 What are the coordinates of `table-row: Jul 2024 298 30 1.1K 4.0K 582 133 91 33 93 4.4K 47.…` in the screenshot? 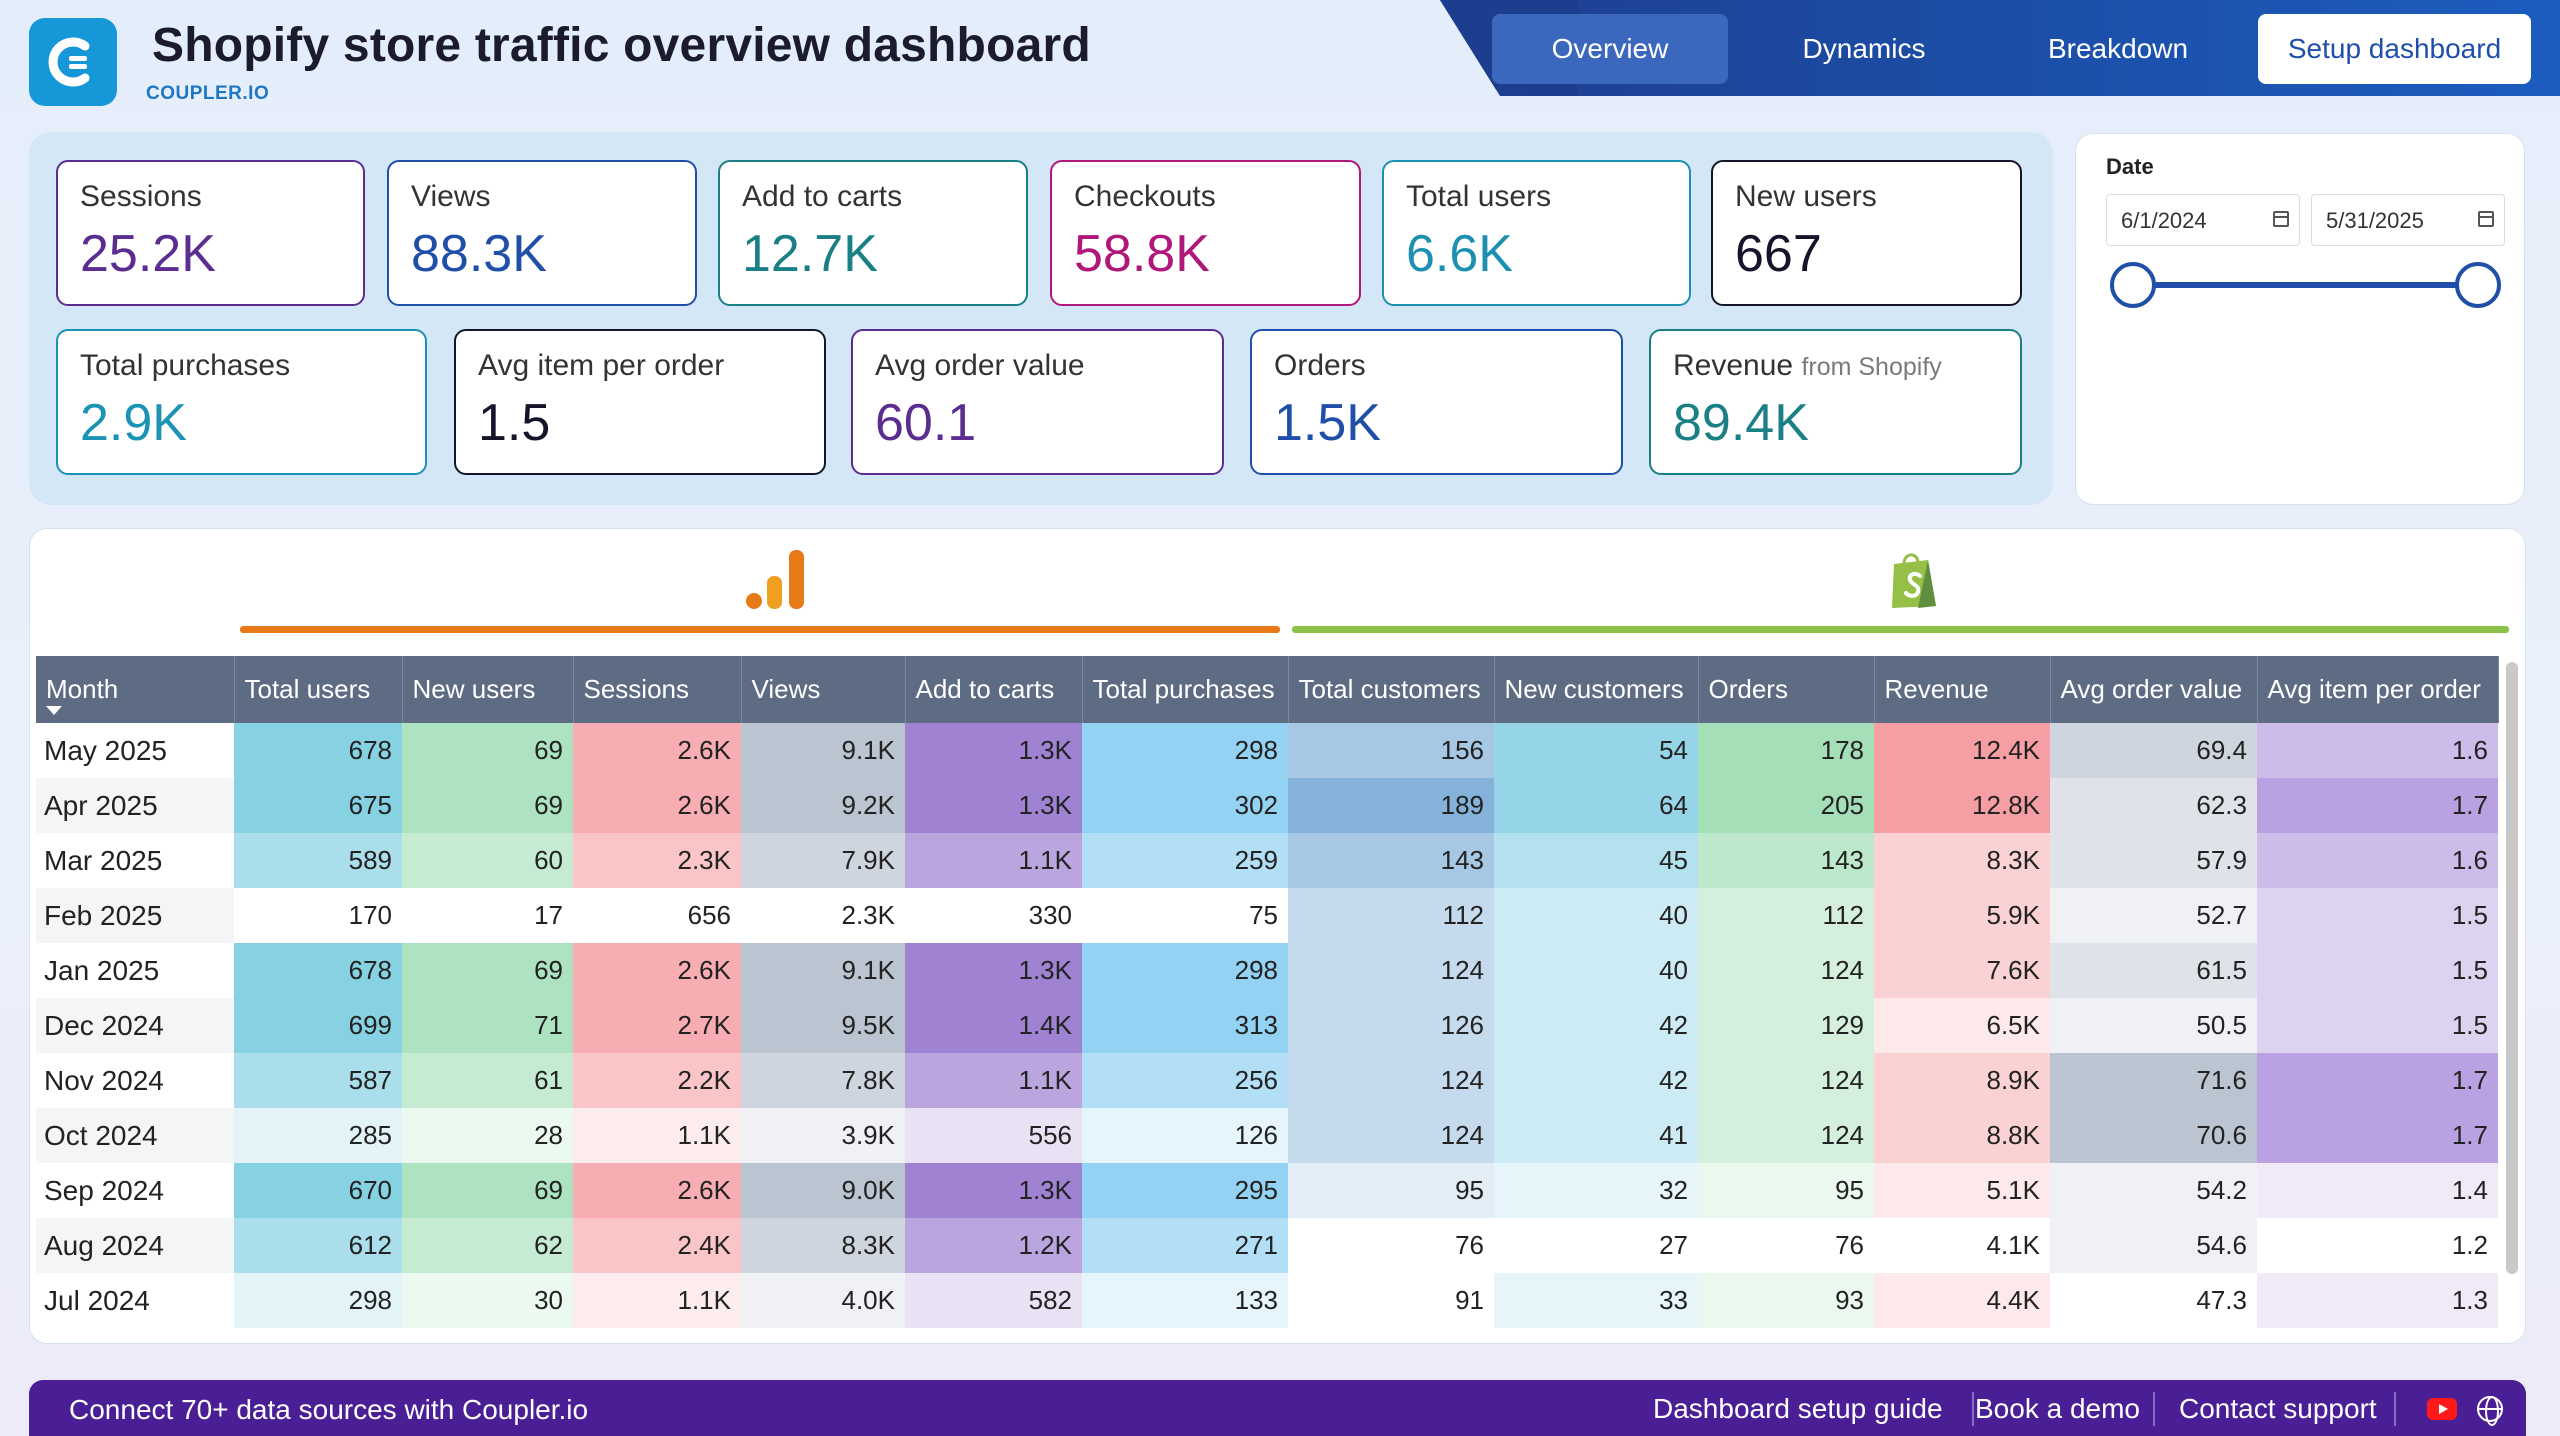 It's located at (1267, 1300).